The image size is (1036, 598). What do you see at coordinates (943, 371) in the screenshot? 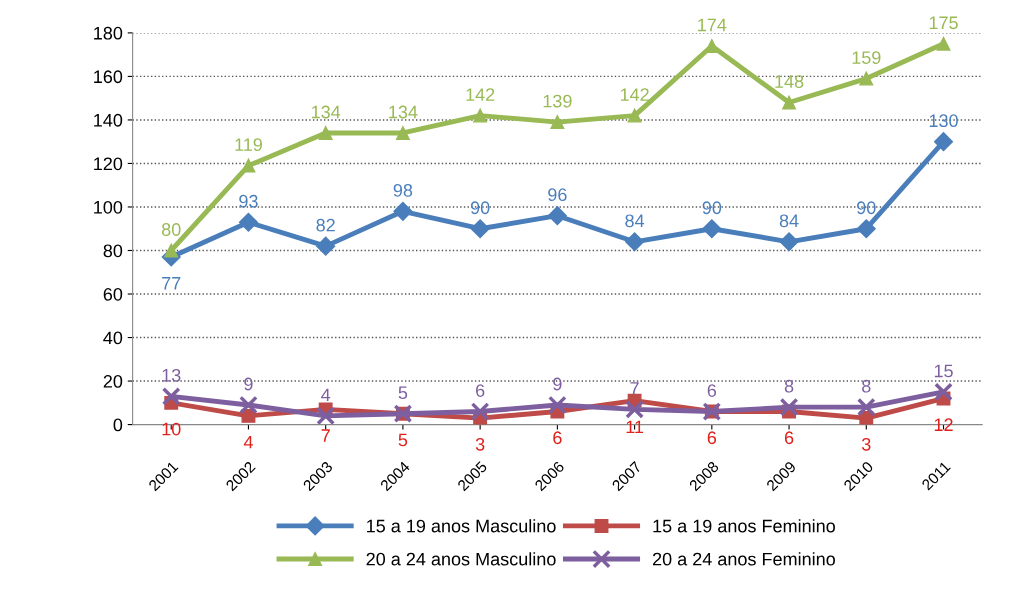
I see `data-label: 15` at bounding box center [943, 371].